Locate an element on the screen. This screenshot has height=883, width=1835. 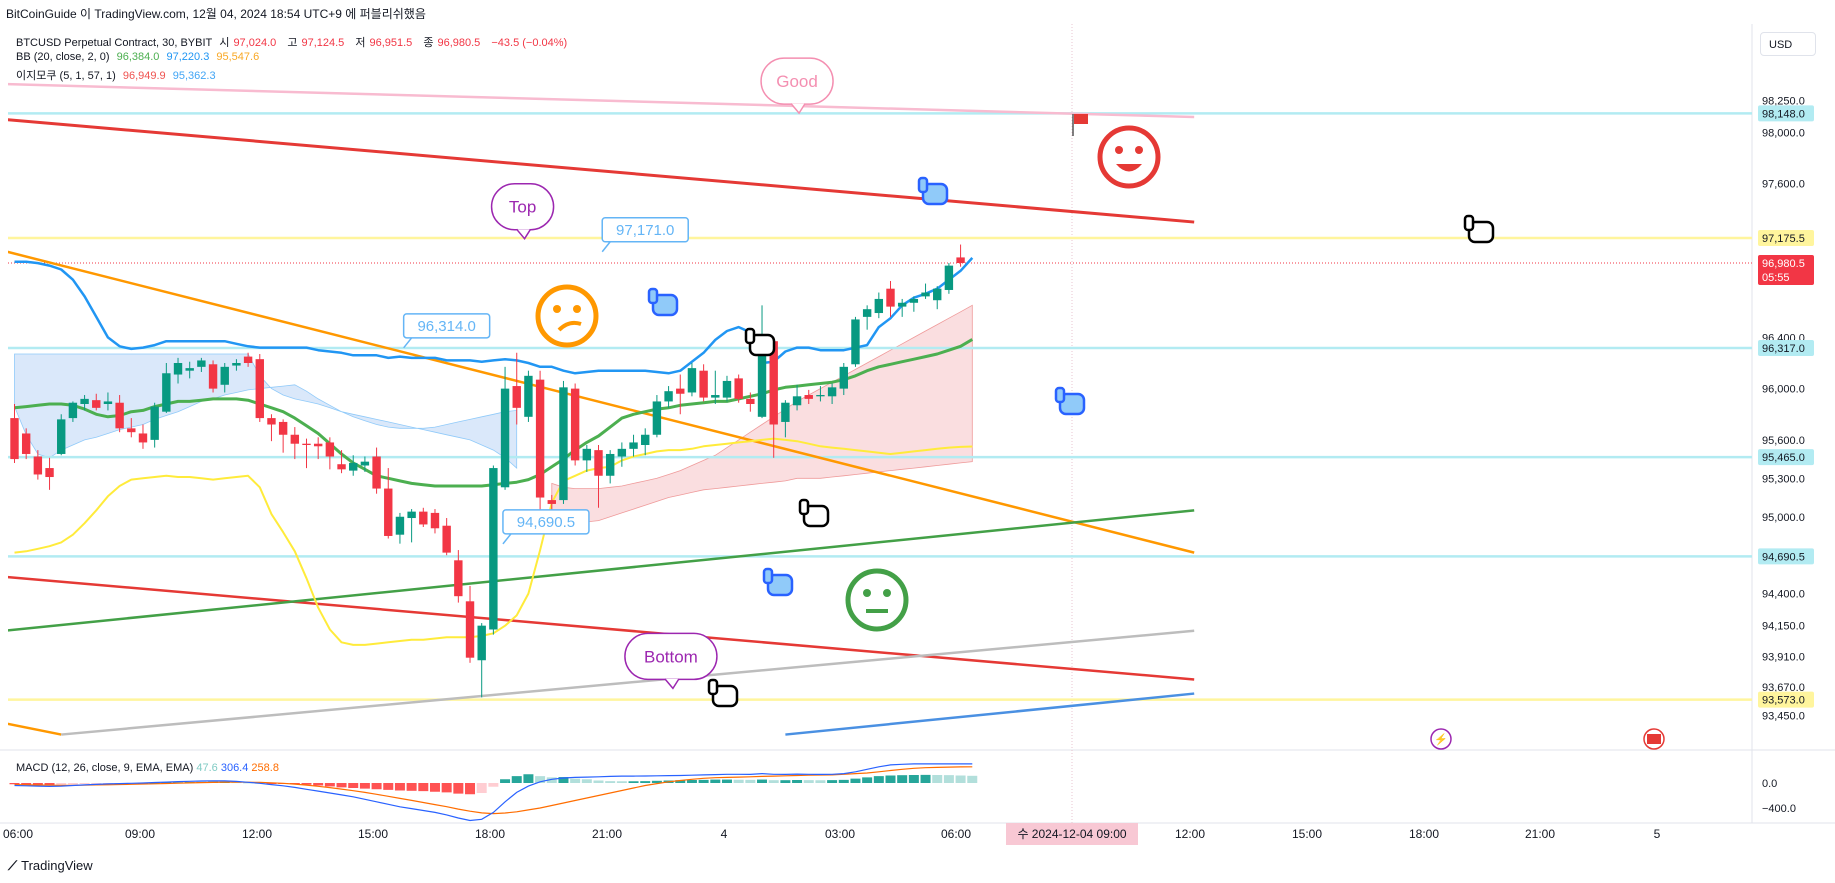
macd-label: MACD (12, 26, close, 9, EMA, EMA) is located at coordinates (105, 768).